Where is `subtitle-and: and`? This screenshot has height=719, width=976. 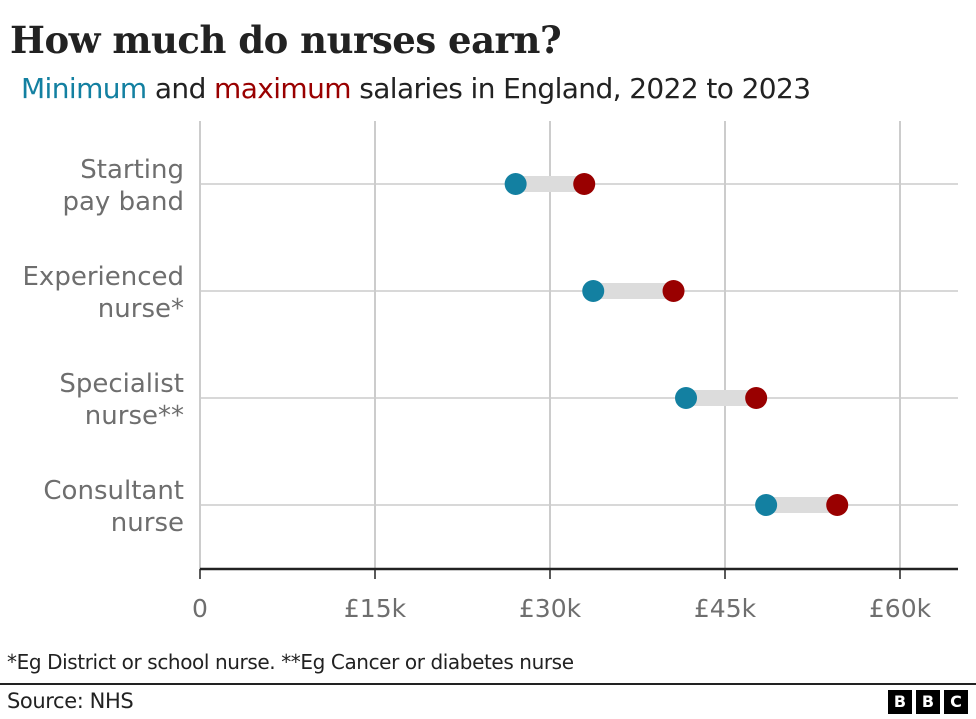
subtitle-and: and is located at coordinates (180, 88).